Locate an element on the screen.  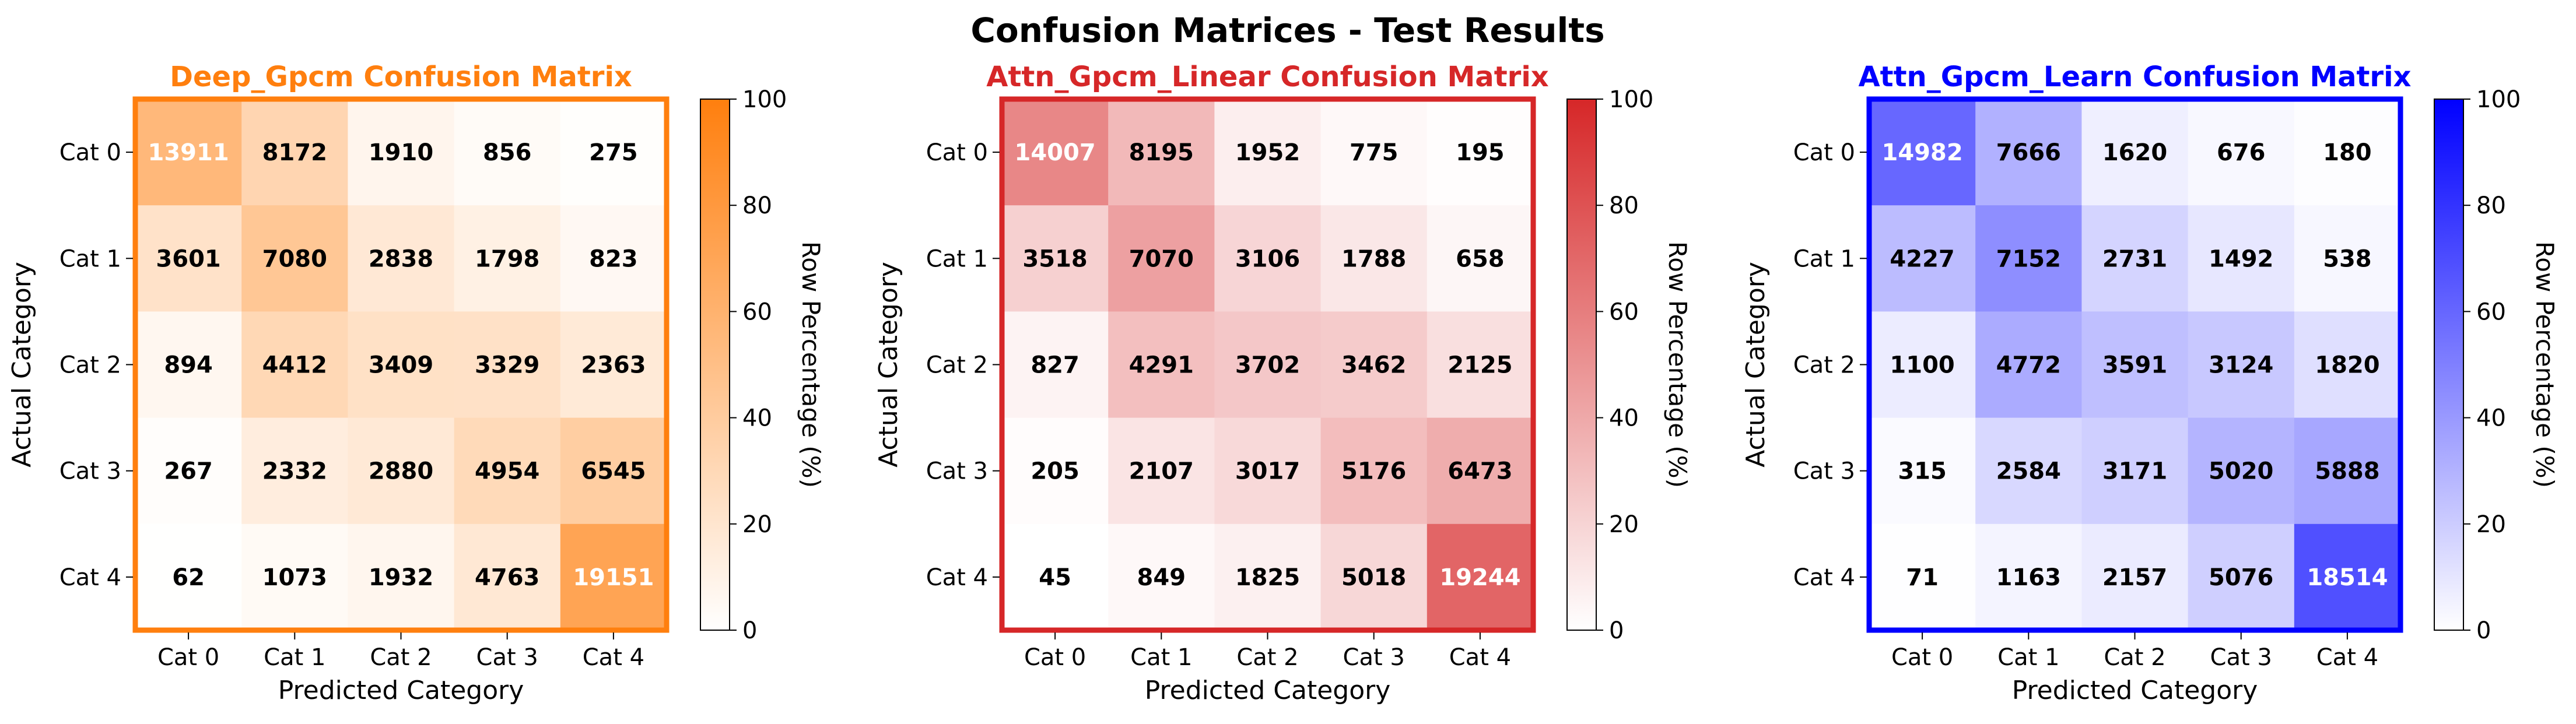
cell-value-label: 538 is located at coordinates (2347, 258).